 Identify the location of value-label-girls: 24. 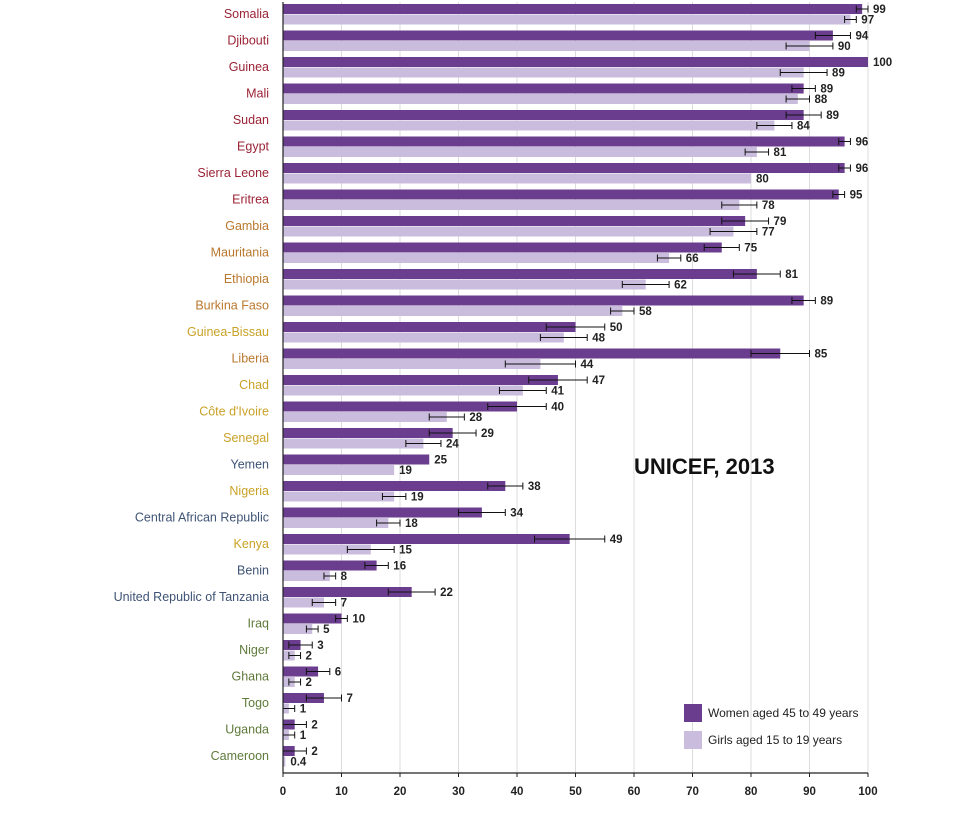
(452, 445).